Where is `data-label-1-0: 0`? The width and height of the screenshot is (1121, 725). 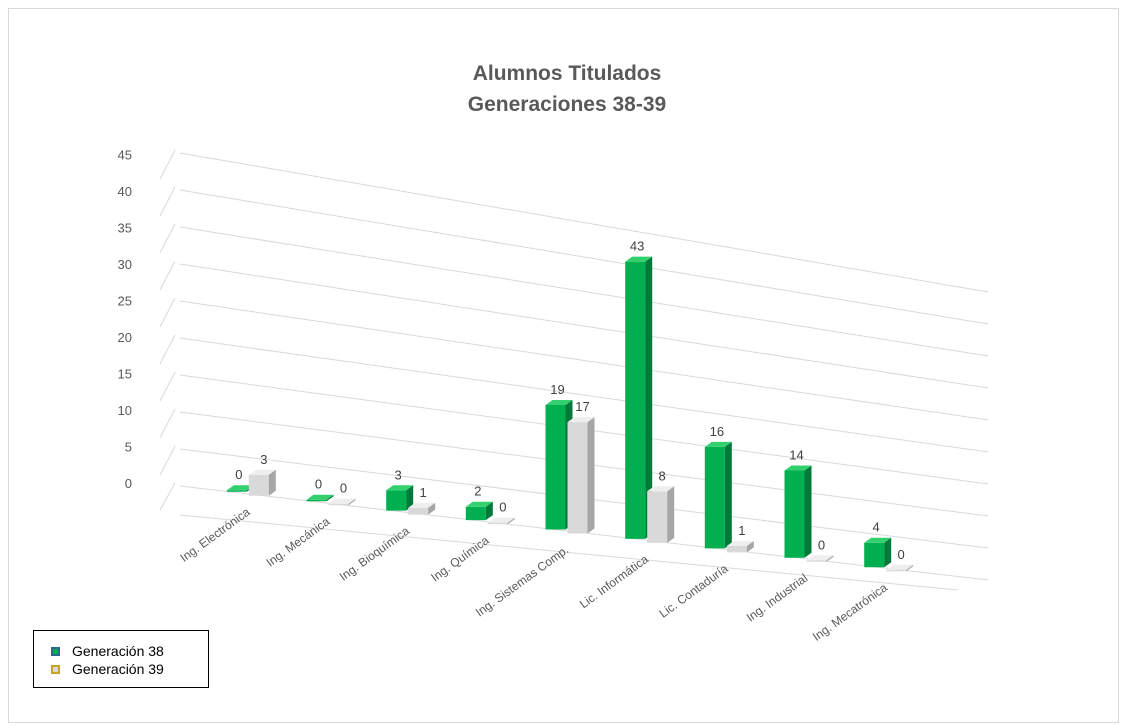 data-label-1-0: 0 is located at coordinates (238, 474).